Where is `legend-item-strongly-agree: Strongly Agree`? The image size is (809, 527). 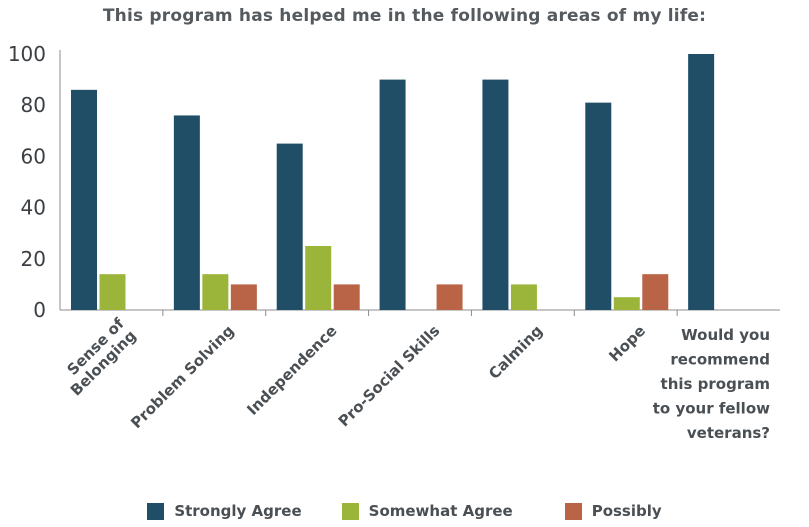
legend-item-strongly-agree: Strongly Agree is located at coordinates (224, 511).